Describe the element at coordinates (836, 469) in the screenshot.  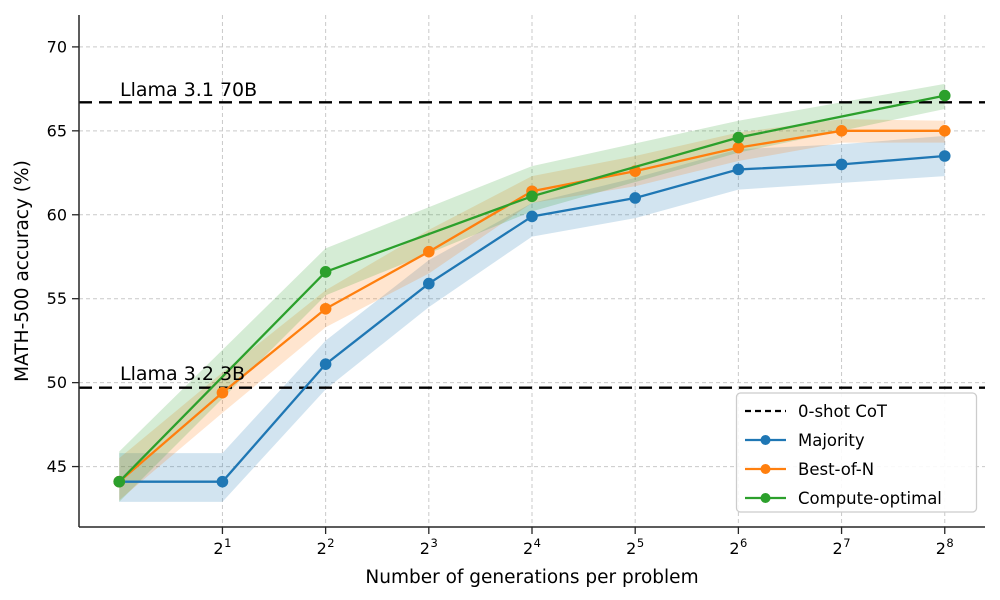
I see `legend-label-best-of-n: Best-of-N` at that location.